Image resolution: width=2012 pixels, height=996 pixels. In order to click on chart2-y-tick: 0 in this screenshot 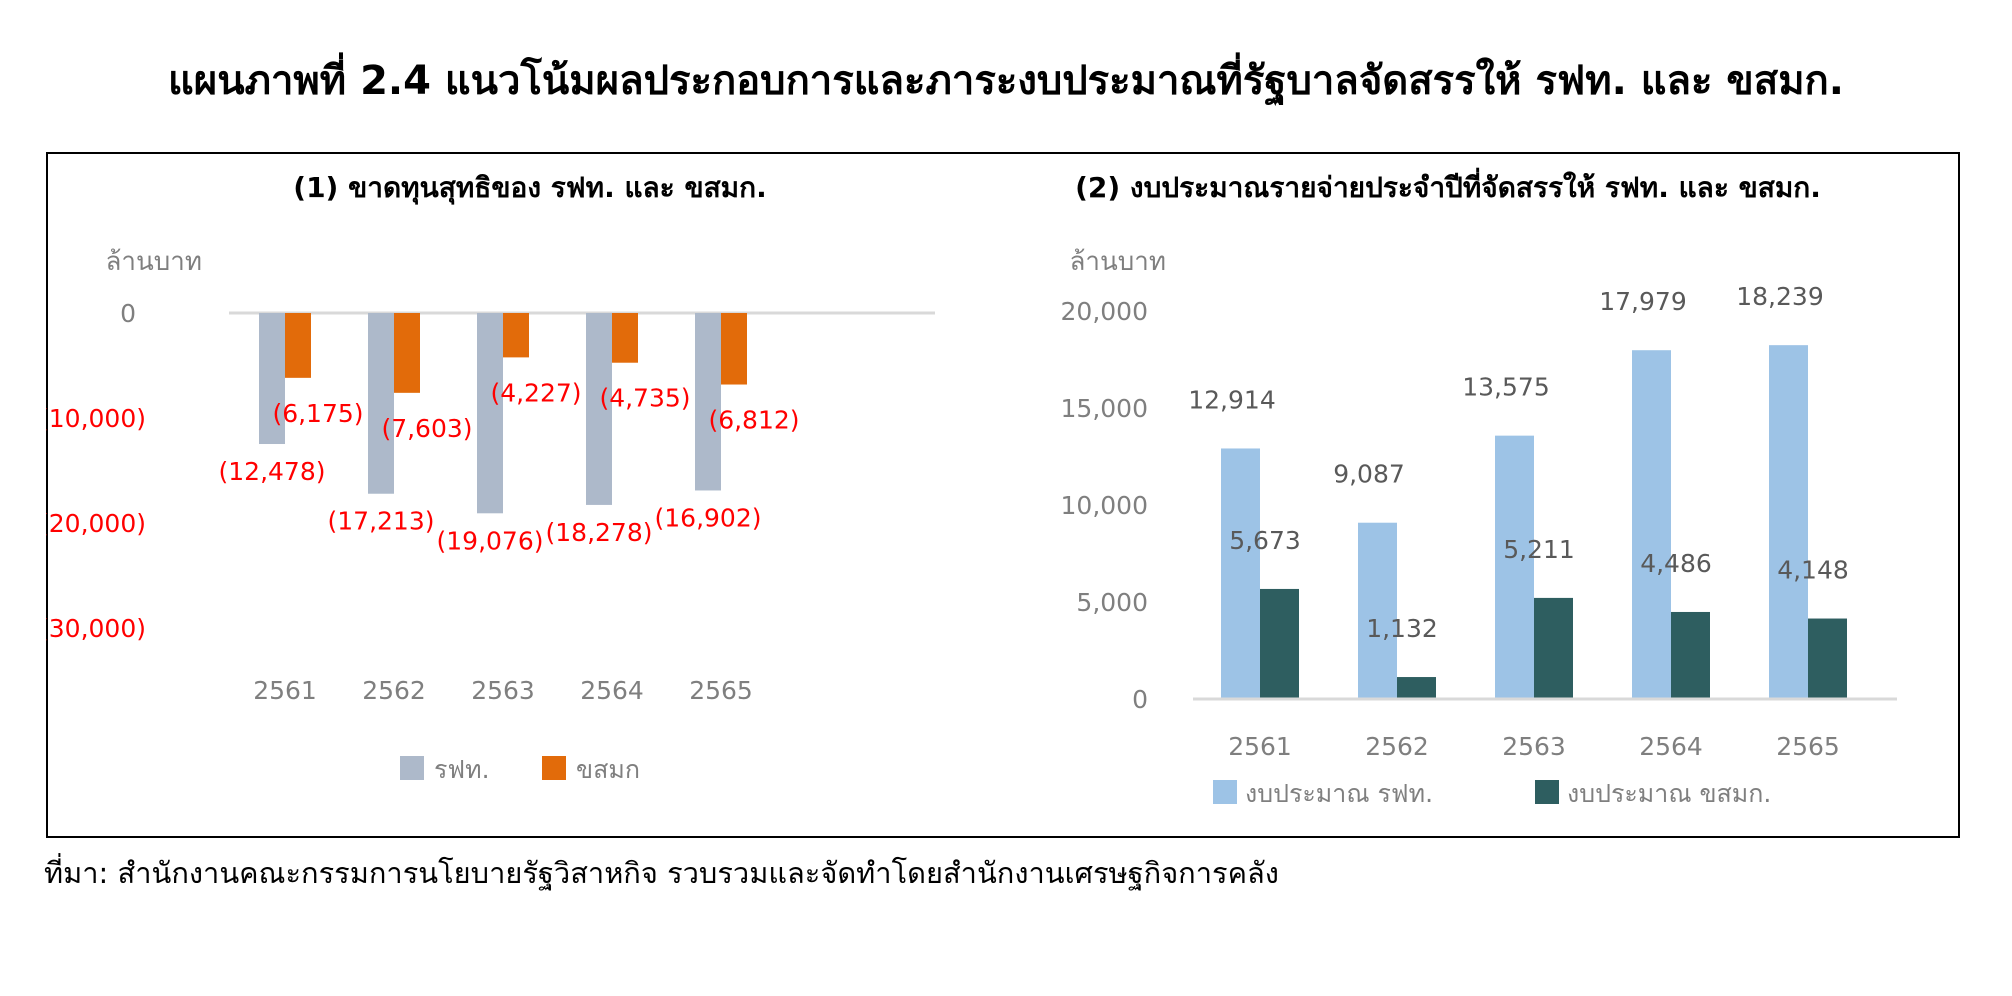, I will do `click(1140, 699)`.